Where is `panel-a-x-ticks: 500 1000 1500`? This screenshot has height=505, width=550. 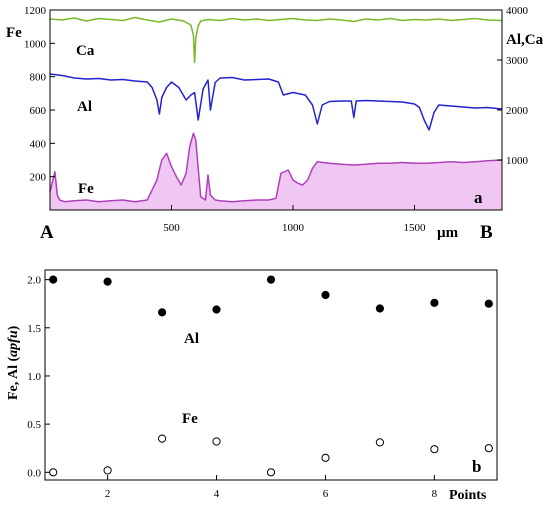 panel-a-x-ticks: 500 1000 1500 is located at coordinates (294, 219).